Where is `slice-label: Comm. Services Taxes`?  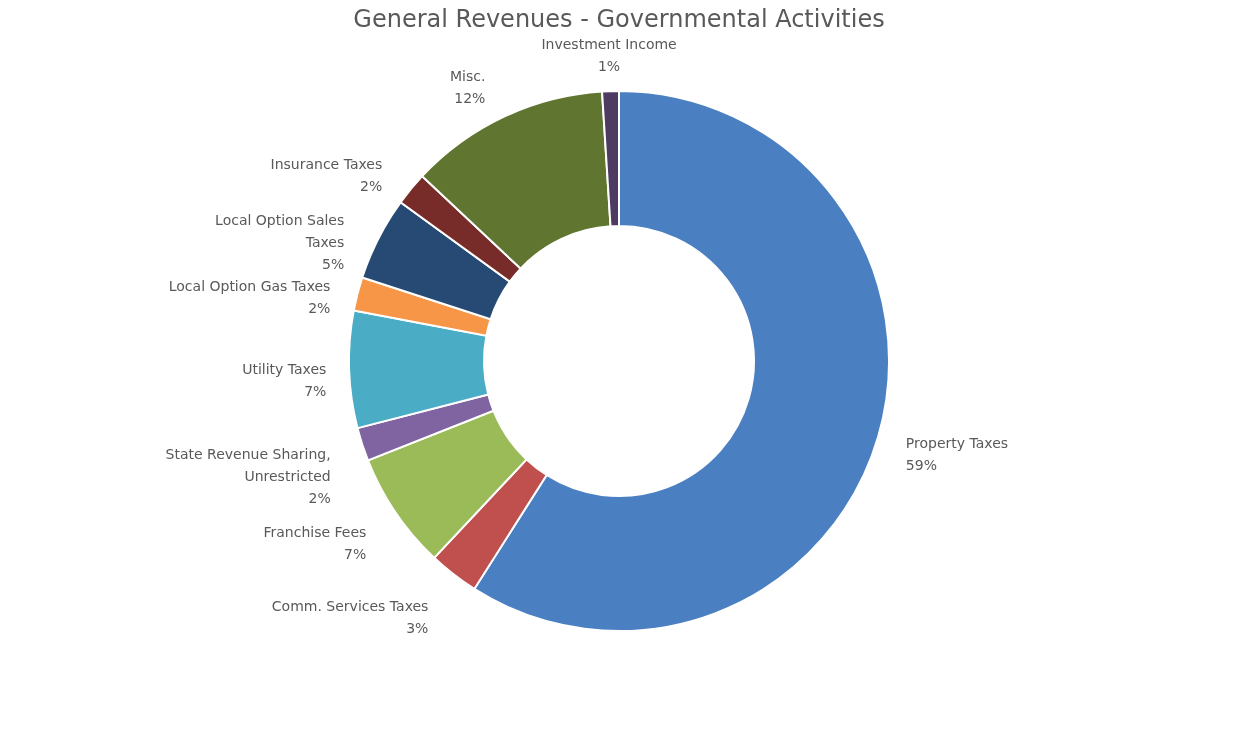 slice-label: Comm. Services Taxes is located at coordinates (350, 605).